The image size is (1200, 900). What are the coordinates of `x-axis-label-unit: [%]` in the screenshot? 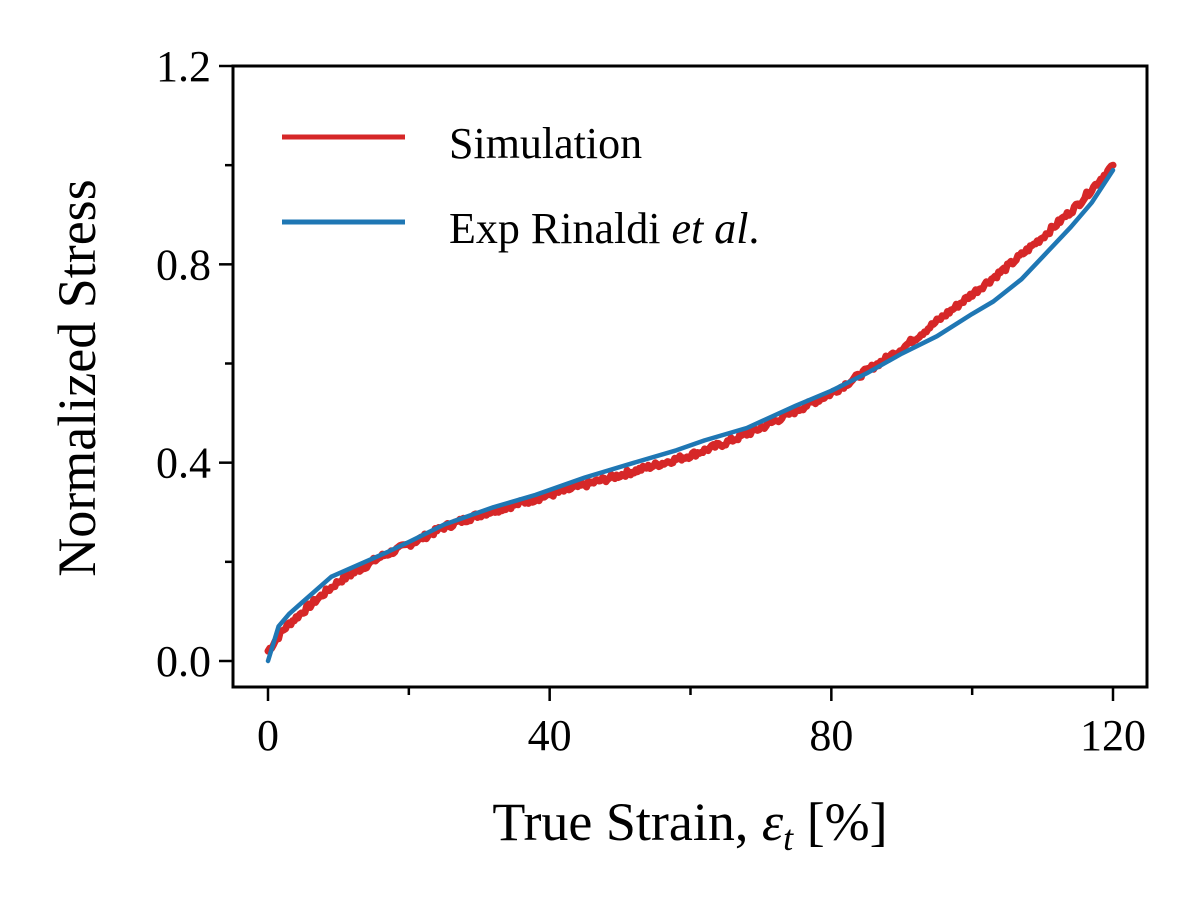 It's located at (840, 822).